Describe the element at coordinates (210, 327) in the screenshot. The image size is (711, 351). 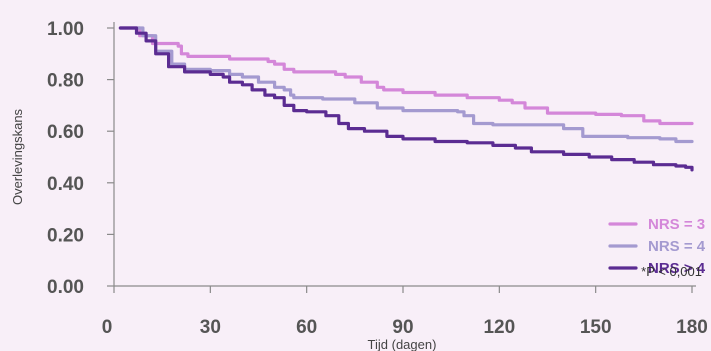
I see `x-tick-label: 30` at that location.